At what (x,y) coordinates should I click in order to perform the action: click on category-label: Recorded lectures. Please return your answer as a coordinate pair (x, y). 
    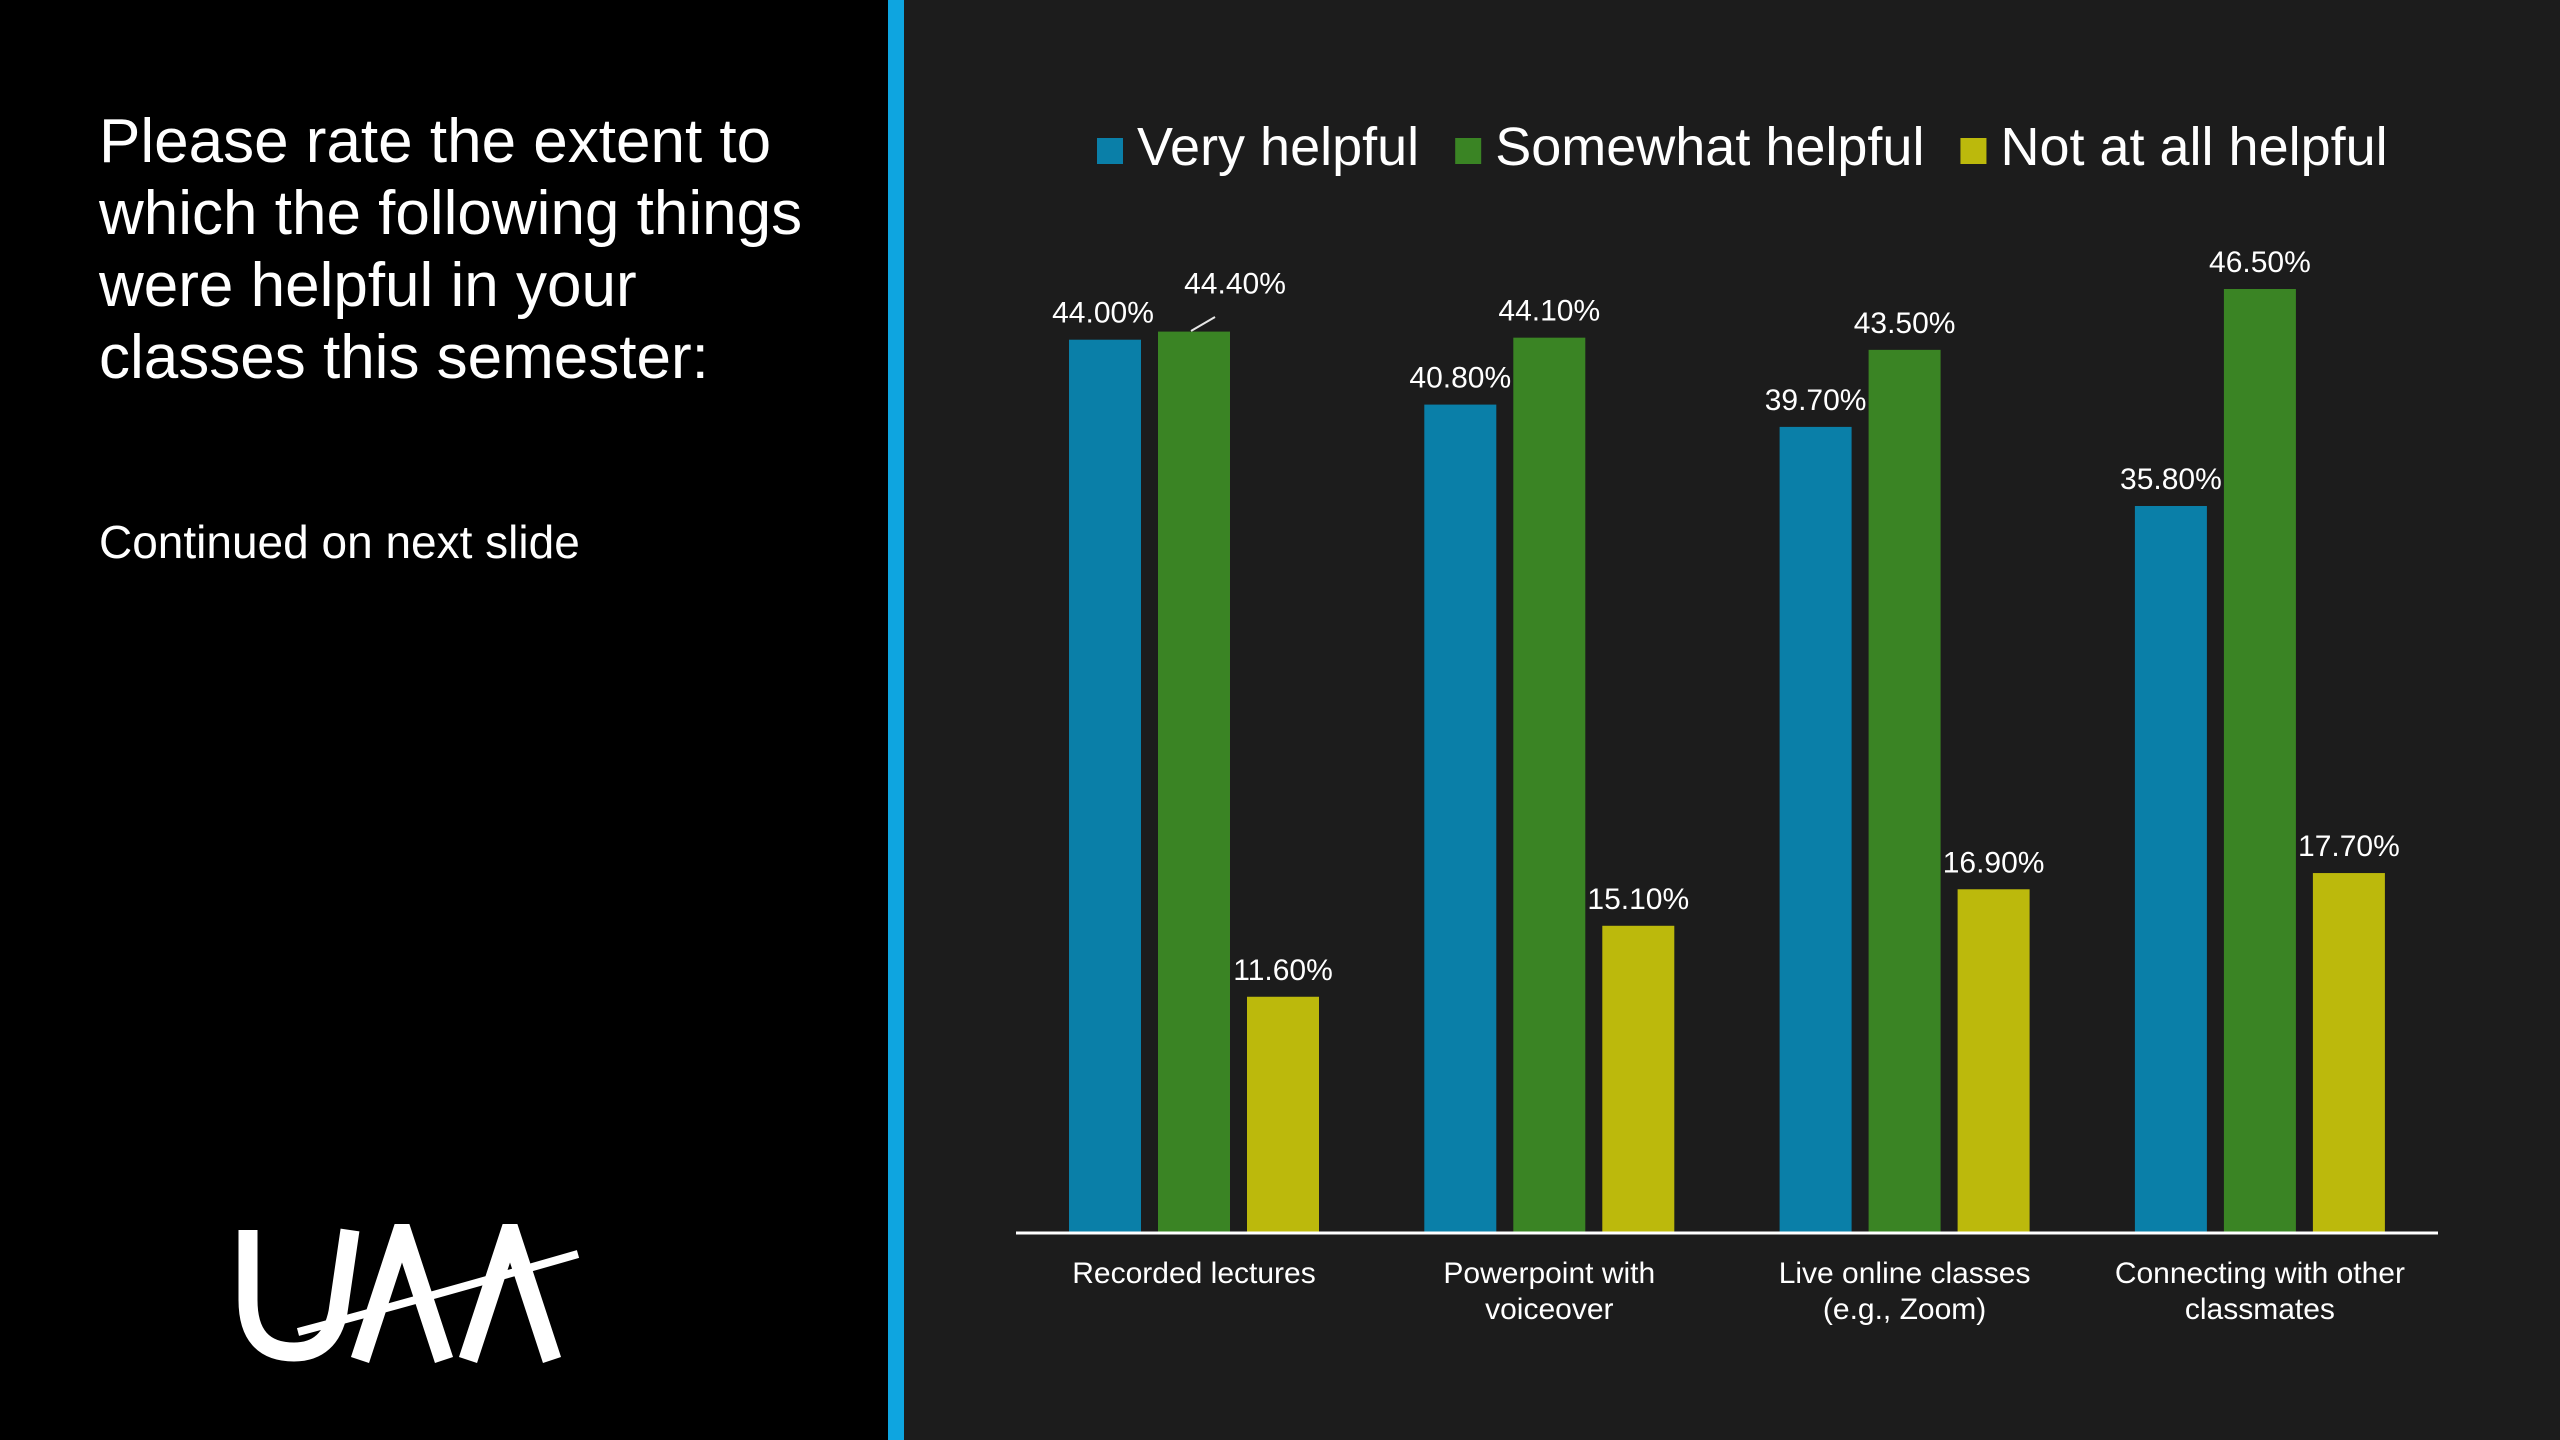
    Looking at the image, I should click on (1193, 1273).